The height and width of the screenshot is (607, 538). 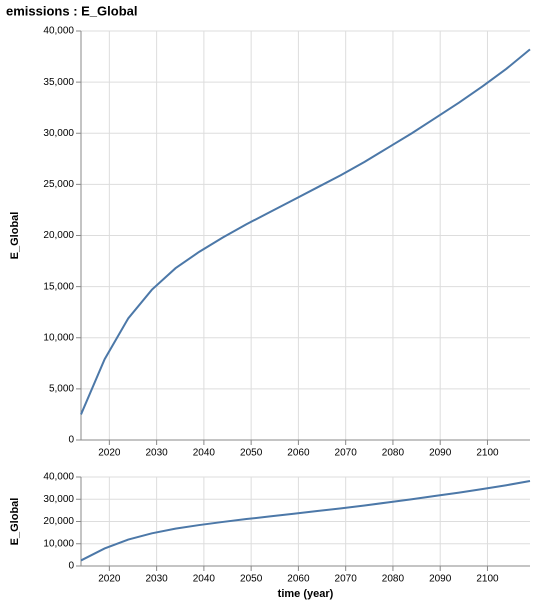 What do you see at coordinates (58, 286) in the screenshot?
I see `y-tick-label: 15,000` at bounding box center [58, 286].